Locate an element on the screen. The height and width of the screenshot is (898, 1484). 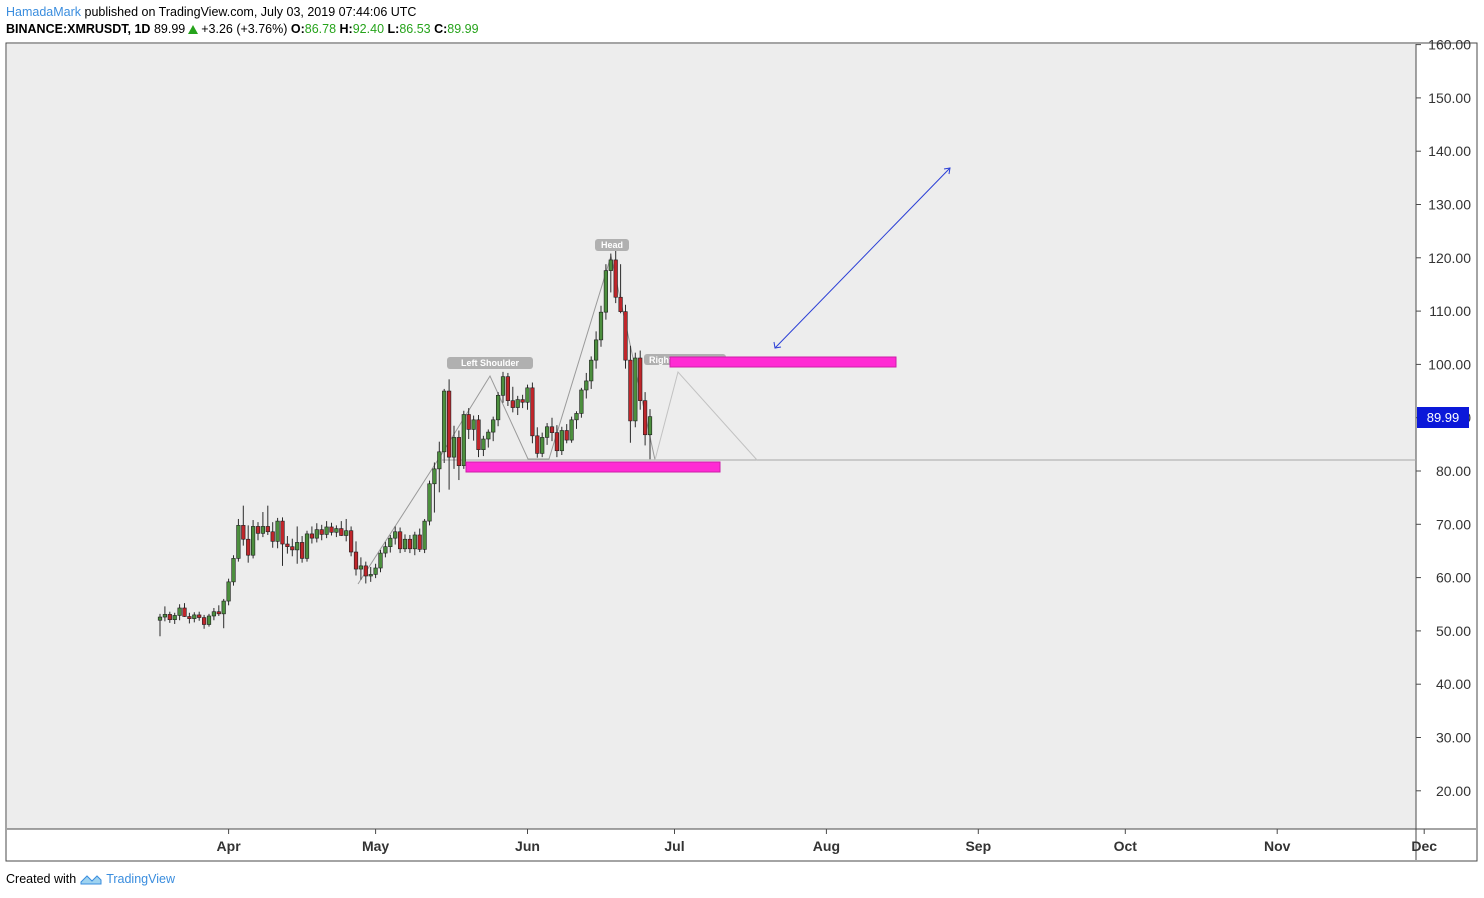
symbol-label: BINANCE:XMRUSDT, 1D is located at coordinates (78, 29).